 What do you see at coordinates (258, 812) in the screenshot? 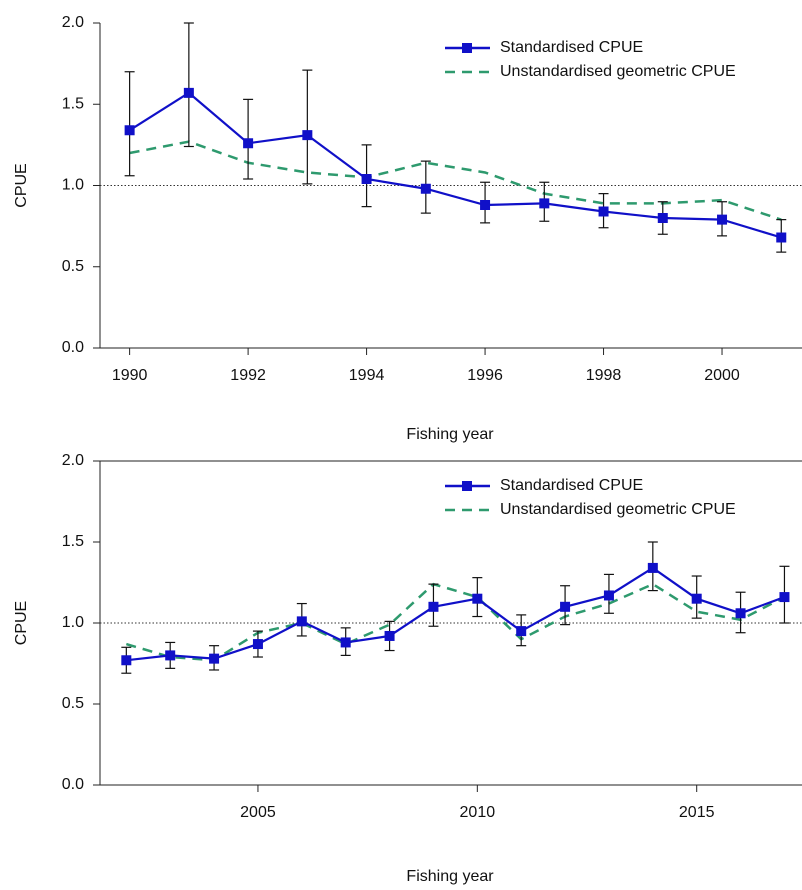
I see `x-tick-label: 2005` at bounding box center [258, 812].